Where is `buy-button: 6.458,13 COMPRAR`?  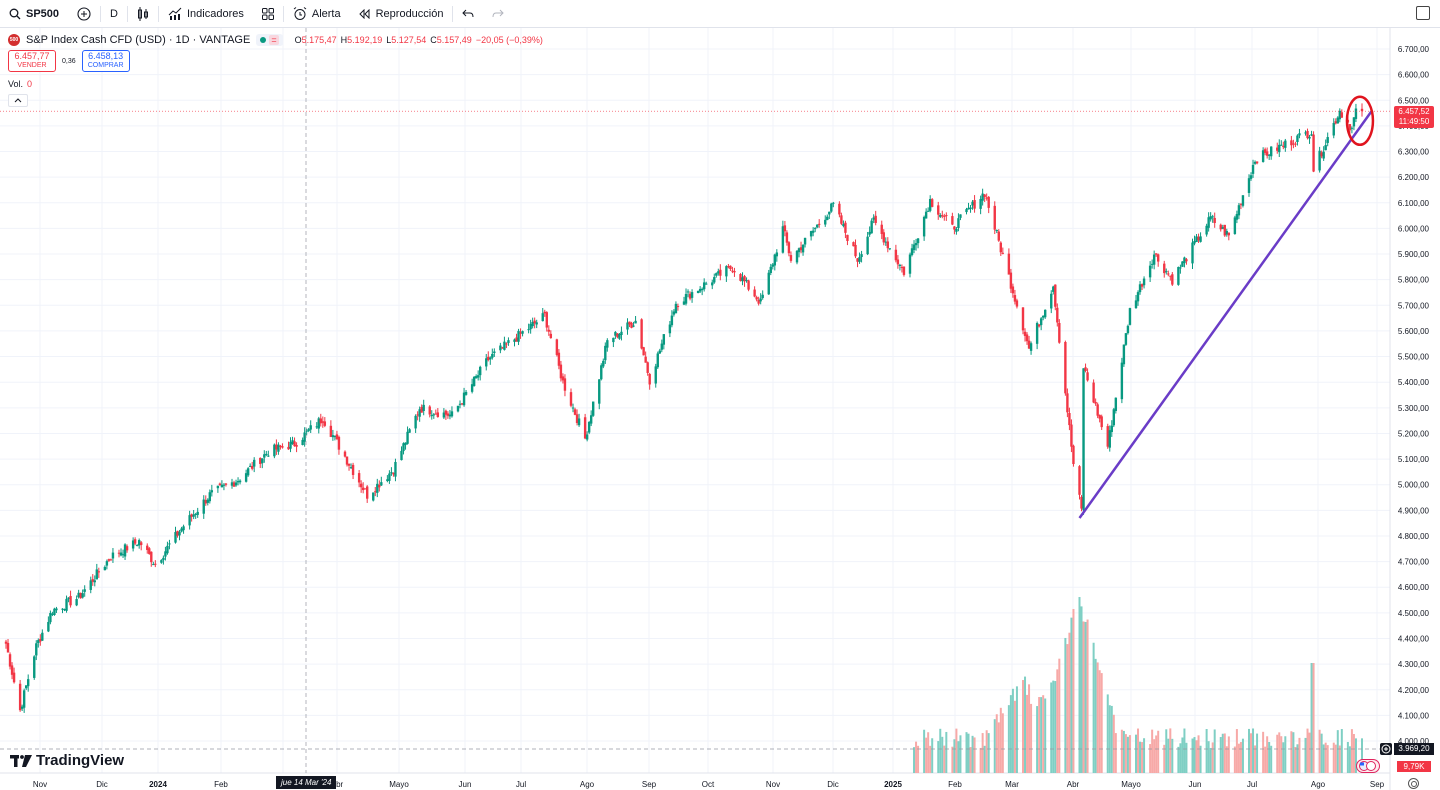
buy-button: 6.458,13 COMPRAR is located at coordinates (105, 61).